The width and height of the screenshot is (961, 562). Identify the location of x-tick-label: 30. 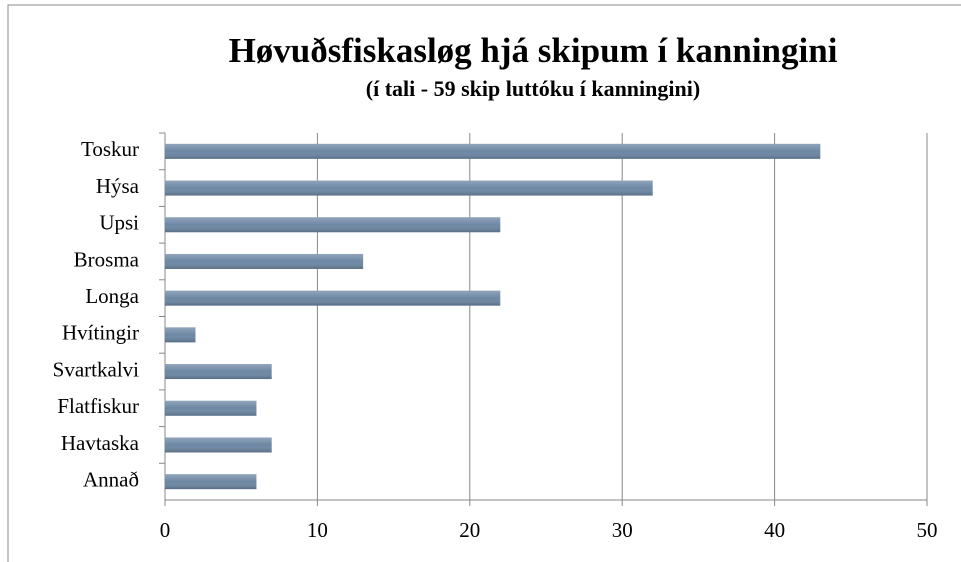
(622, 530).